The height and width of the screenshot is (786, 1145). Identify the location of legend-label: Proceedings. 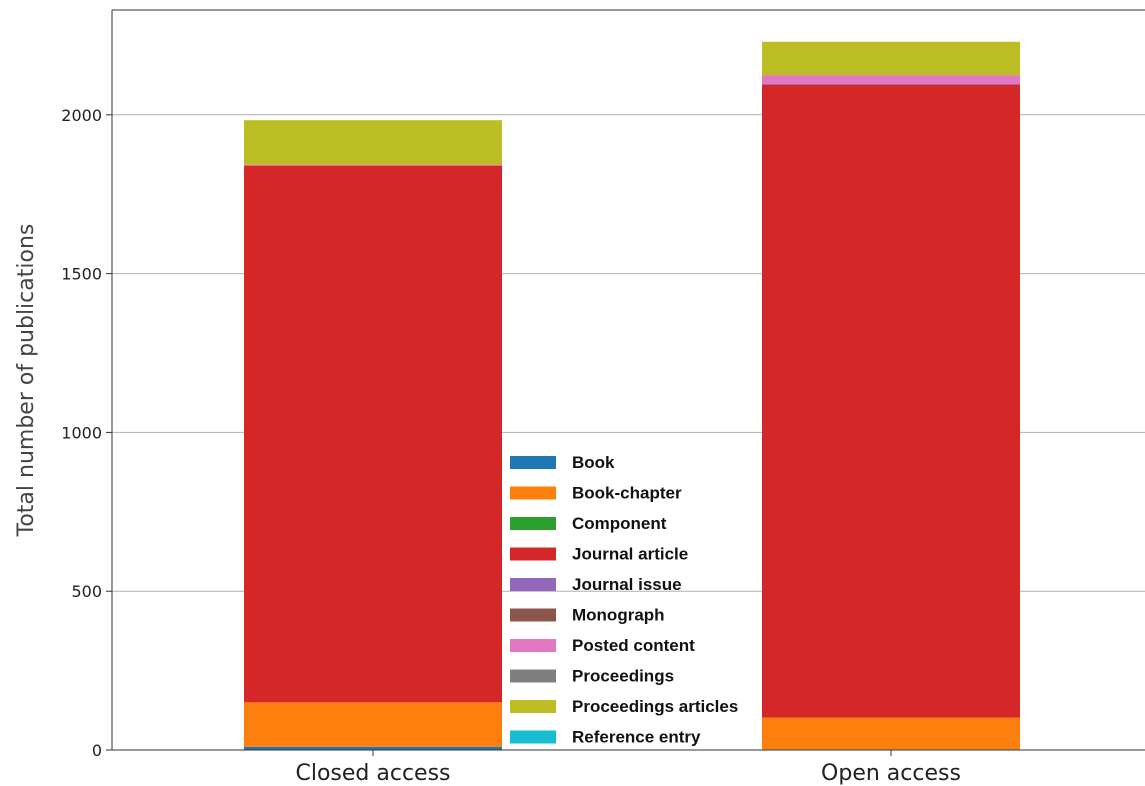
(623, 676).